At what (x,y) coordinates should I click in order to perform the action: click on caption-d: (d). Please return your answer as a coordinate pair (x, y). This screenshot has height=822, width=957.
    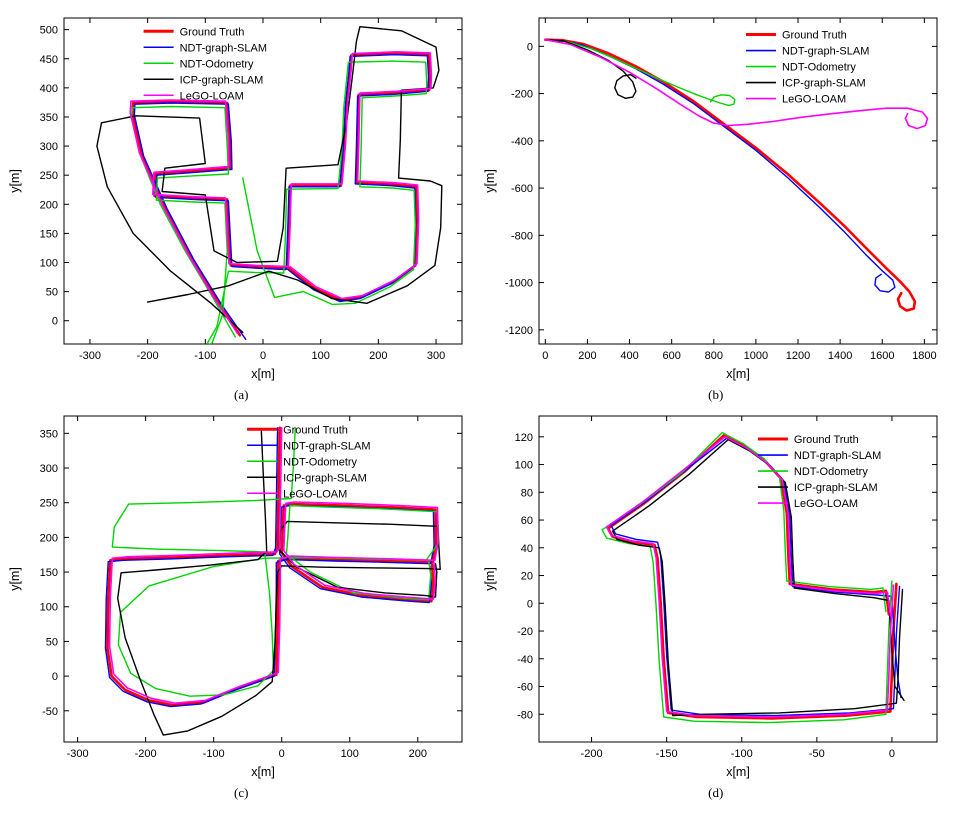
    Looking at the image, I should click on (716, 792).